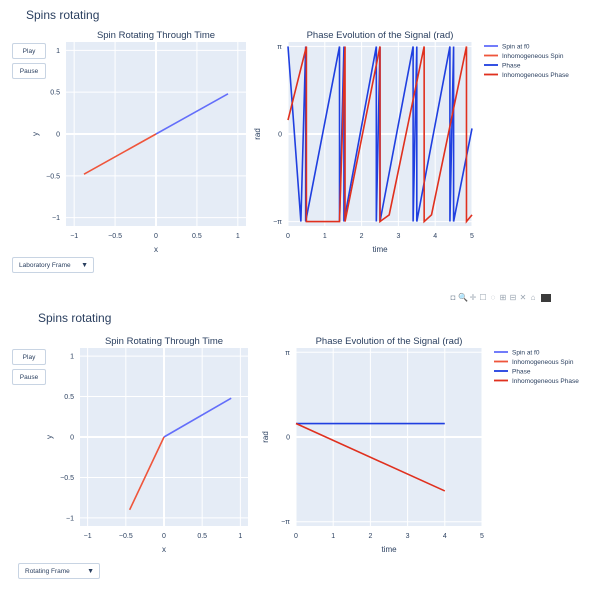 The height and width of the screenshot is (593, 606). What do you see at coordinates (523, 297) in the screenshot?
I see `autoscale-icon: ✕` at bounding box center [523, 297].